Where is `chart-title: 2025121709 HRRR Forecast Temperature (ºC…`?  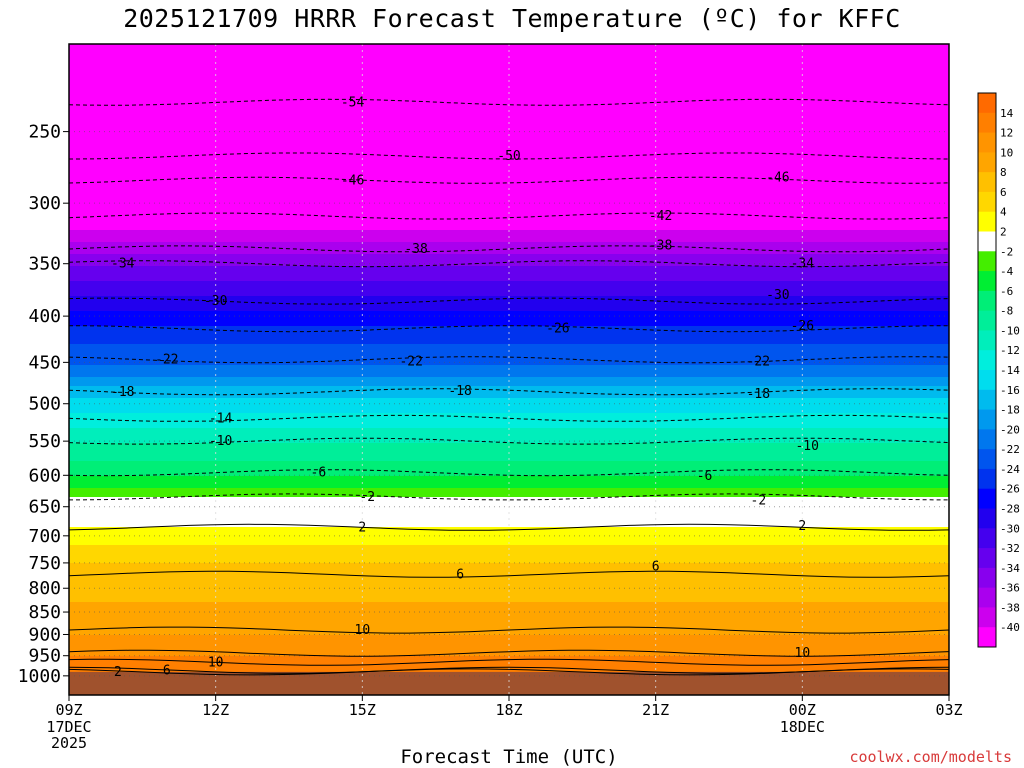 chart-title: 2025121709 HRRR Forecast Temperature (ºC… is located at coordinates (512, 18).